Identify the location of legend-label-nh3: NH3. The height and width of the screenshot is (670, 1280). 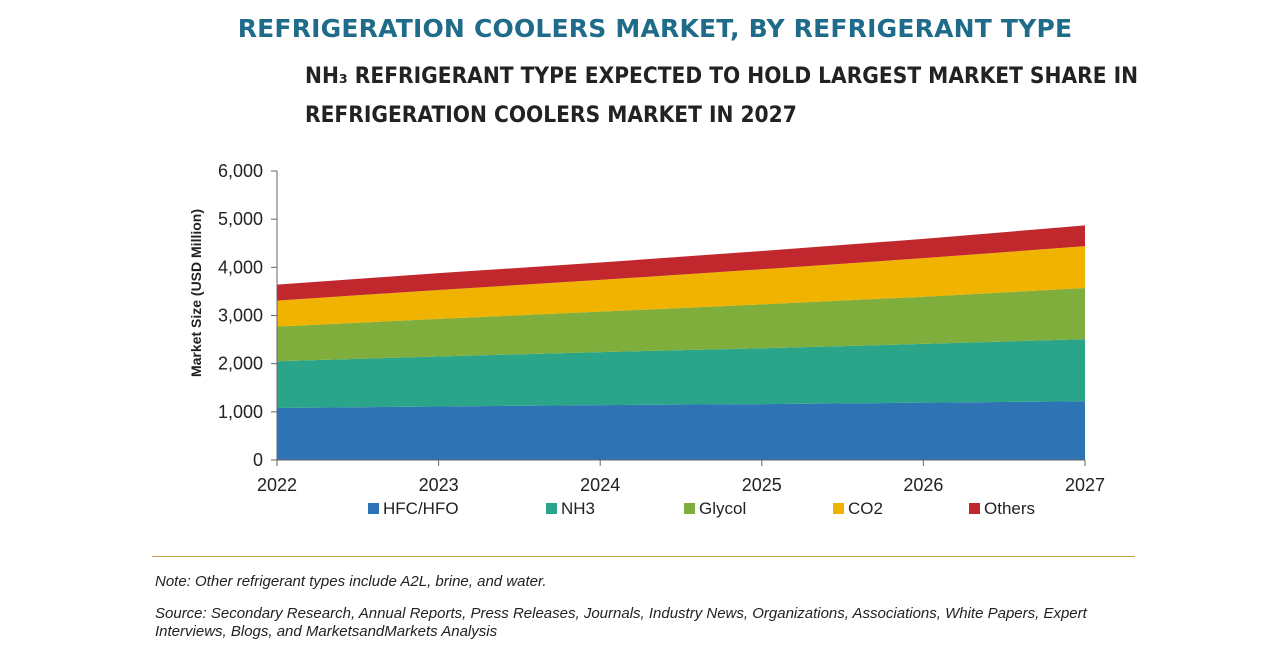
(578, 508).